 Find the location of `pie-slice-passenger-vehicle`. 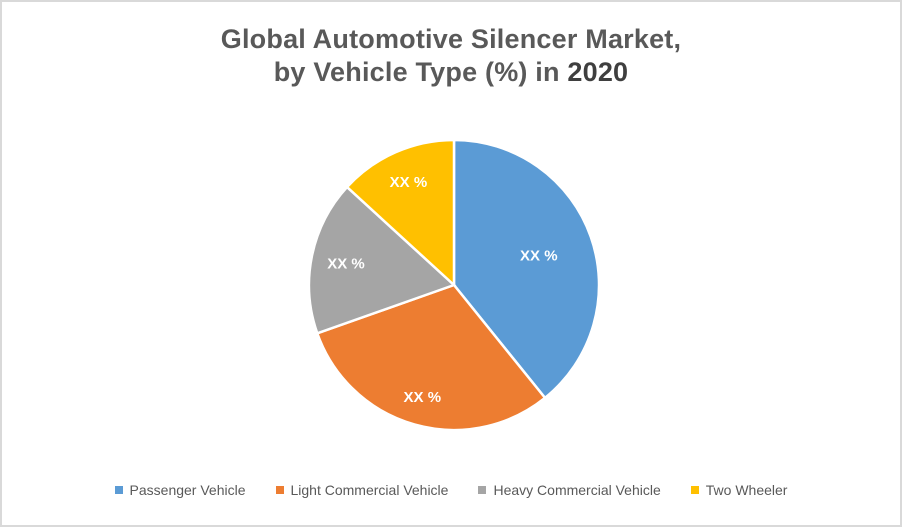

pie-slice-passenger-vehicle is located at coordinates (526, 269).